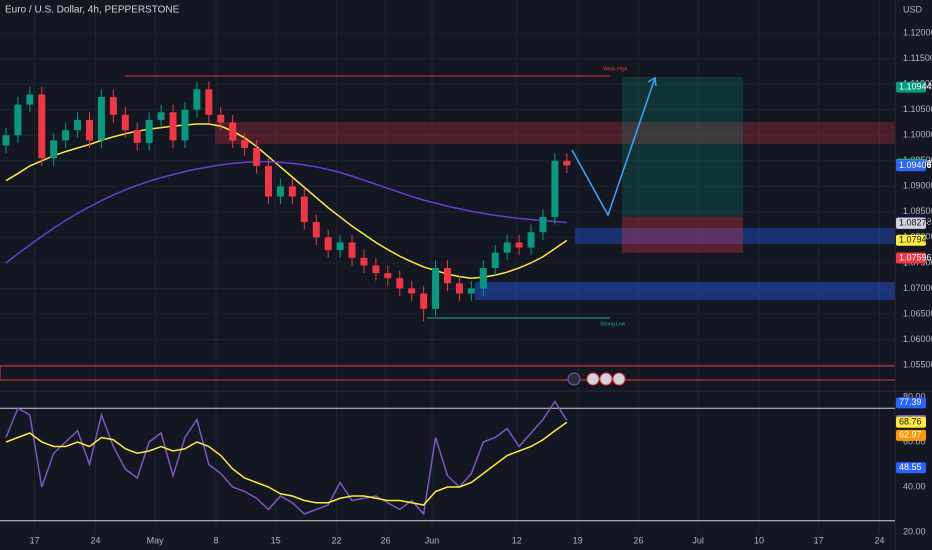 This screenshot has width=932, height=550. I want to click on x-tick-label: 10, so click(759, 540).